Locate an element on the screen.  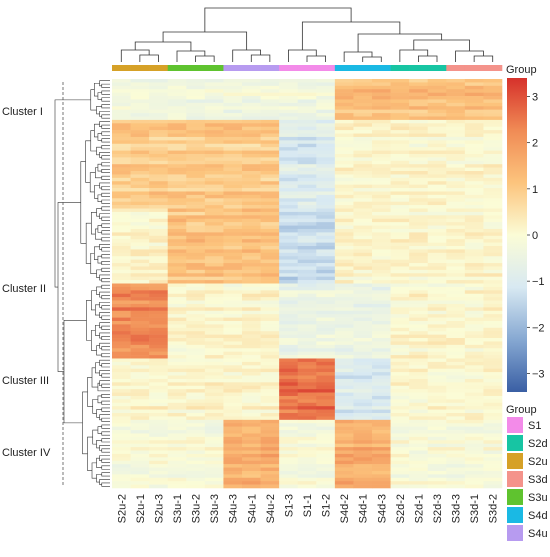
cluster-label: Cluster I is located at coordinates (22, 112).